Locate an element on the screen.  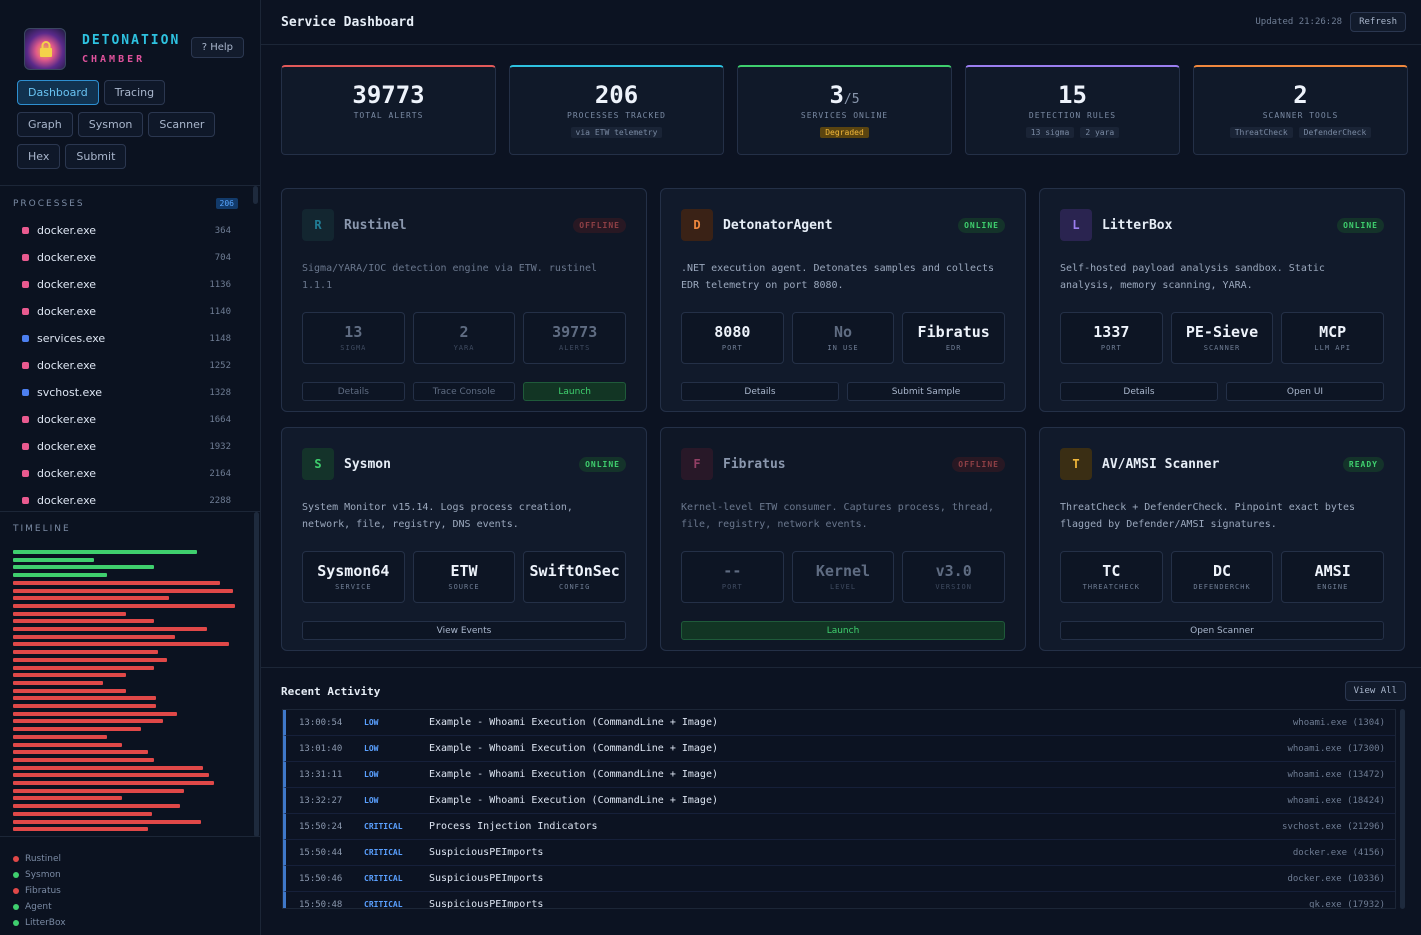
process-row: docker.exe 364 is located at coordinates (130, 230).